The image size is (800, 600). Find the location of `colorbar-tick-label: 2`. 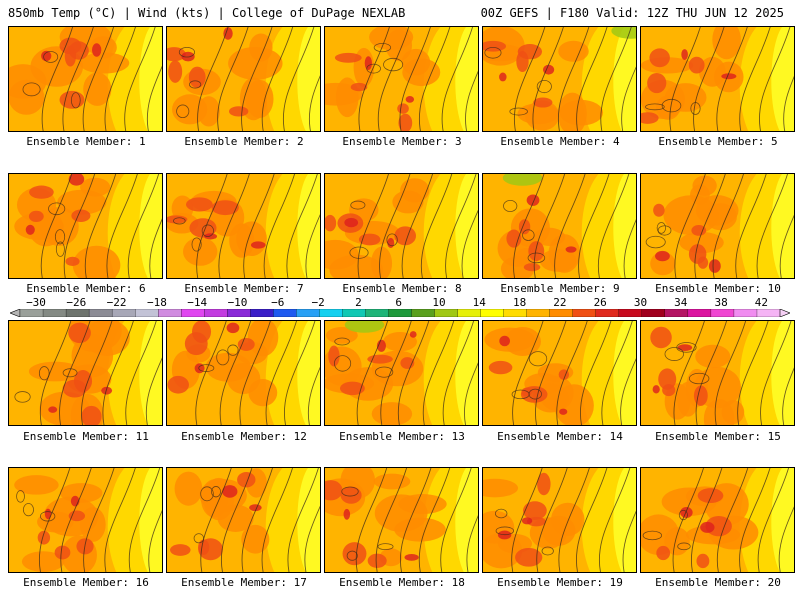

colorbar-tick-label: 2 is located at coordinates (358, 302).